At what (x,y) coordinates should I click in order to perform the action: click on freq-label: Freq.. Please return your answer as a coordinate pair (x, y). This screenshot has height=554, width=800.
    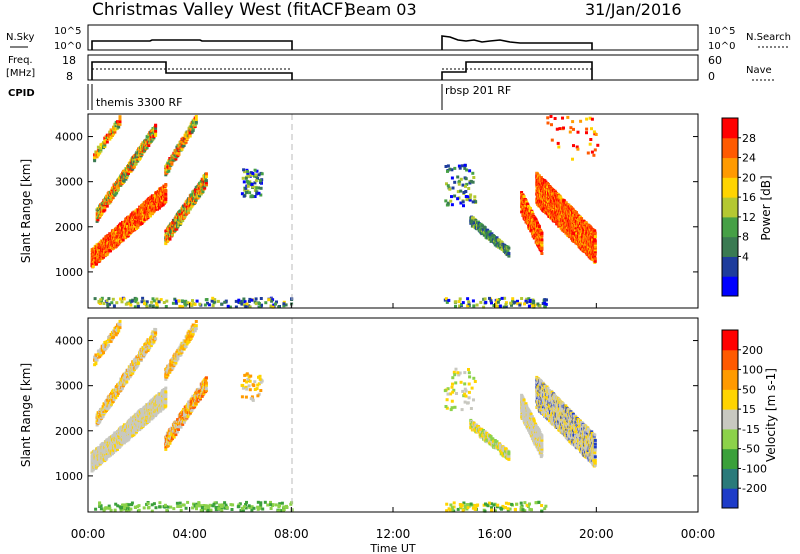
    Looking at the image, I should click on (20, 60).